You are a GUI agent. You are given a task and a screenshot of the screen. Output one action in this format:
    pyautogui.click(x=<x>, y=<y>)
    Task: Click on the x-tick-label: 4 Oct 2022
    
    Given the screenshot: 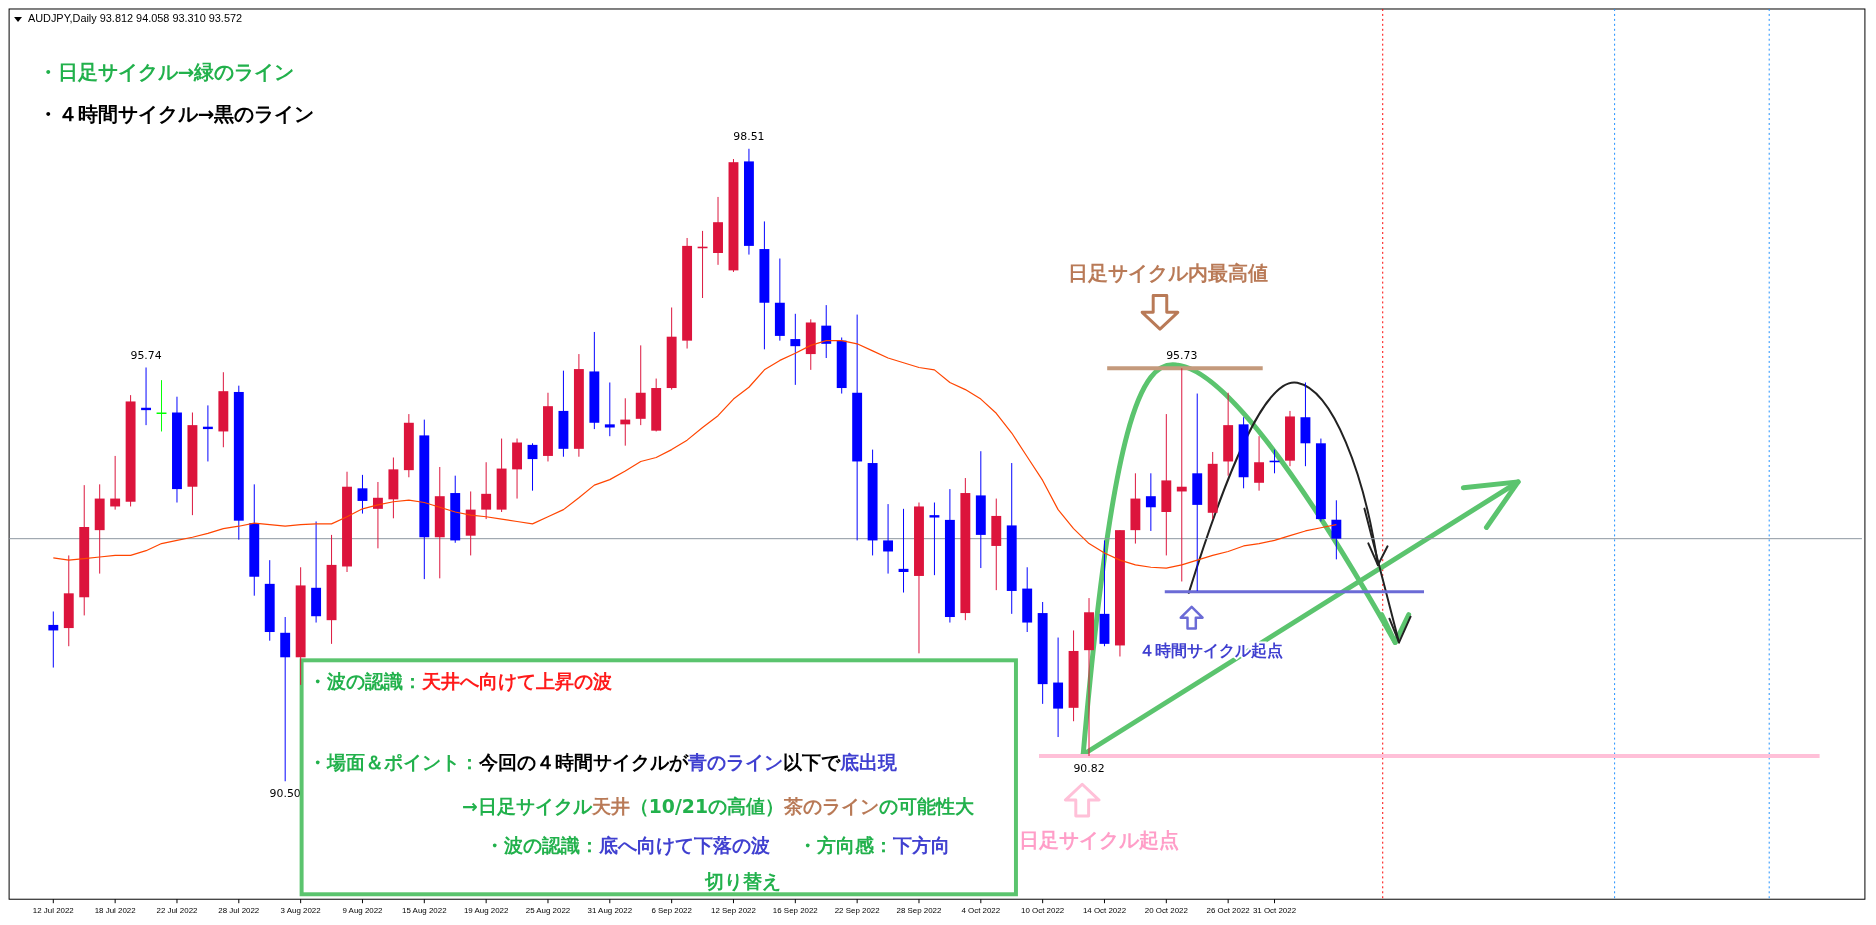 What is the action you would take?
    pyautogui.click(x=981, y=911)
    